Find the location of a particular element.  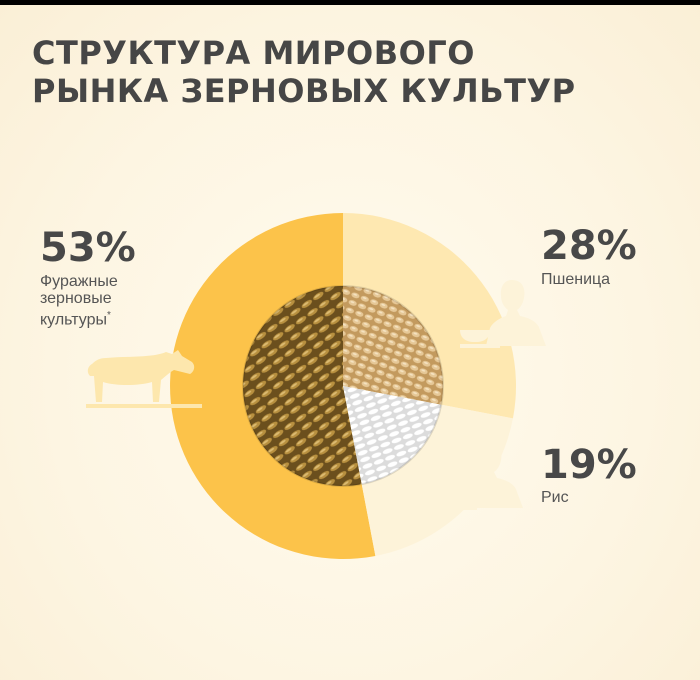

person-with-bowl-icon-rice is located at coordinates (480, 476).